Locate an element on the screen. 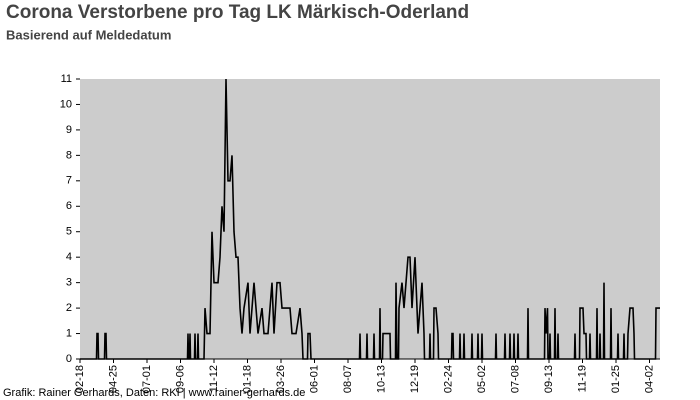 This screenshot has width=700, height=400. x-tick-label: 07-01 is located at coordinates (147, 379).